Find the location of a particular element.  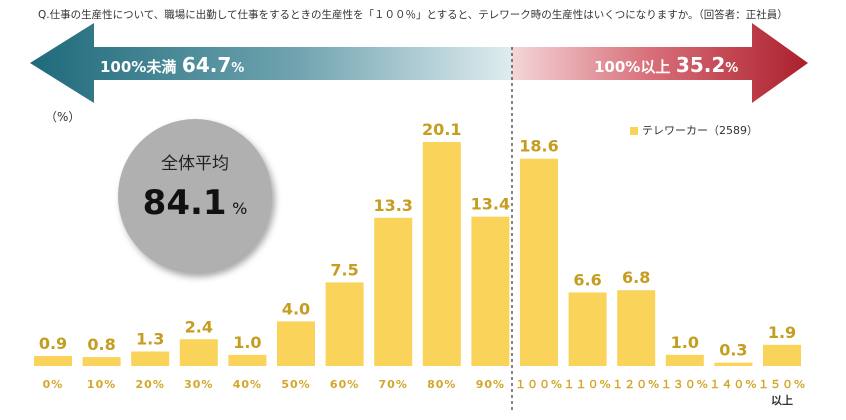

right-arrow-label: 100%以上 35.2% is located at coordinates (666, 65).